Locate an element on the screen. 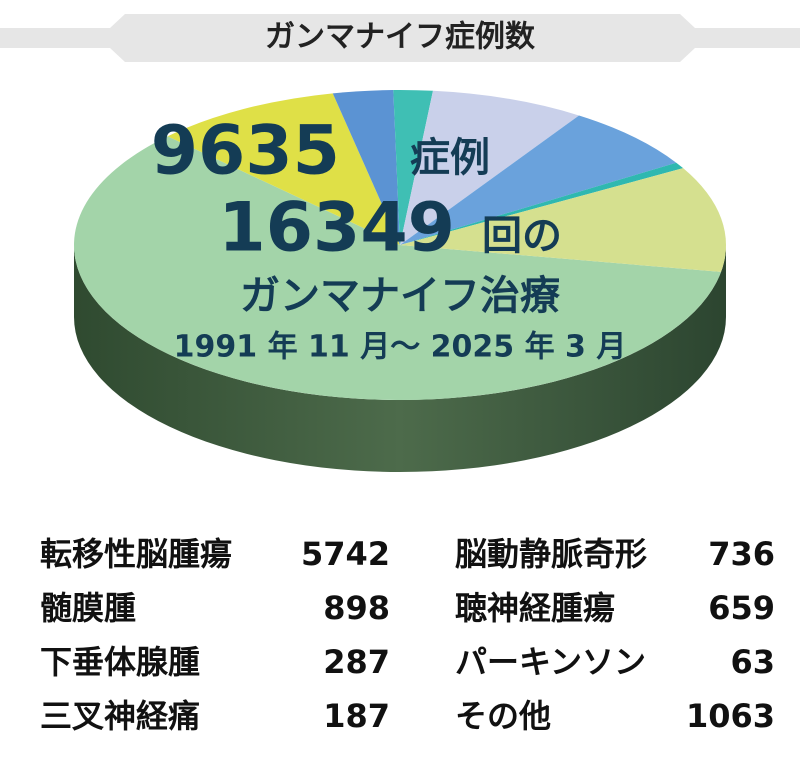 The height and width of the screenshot is (773, 800). category-label: 下垂体腺腫 is located at coordinates (120, 662).